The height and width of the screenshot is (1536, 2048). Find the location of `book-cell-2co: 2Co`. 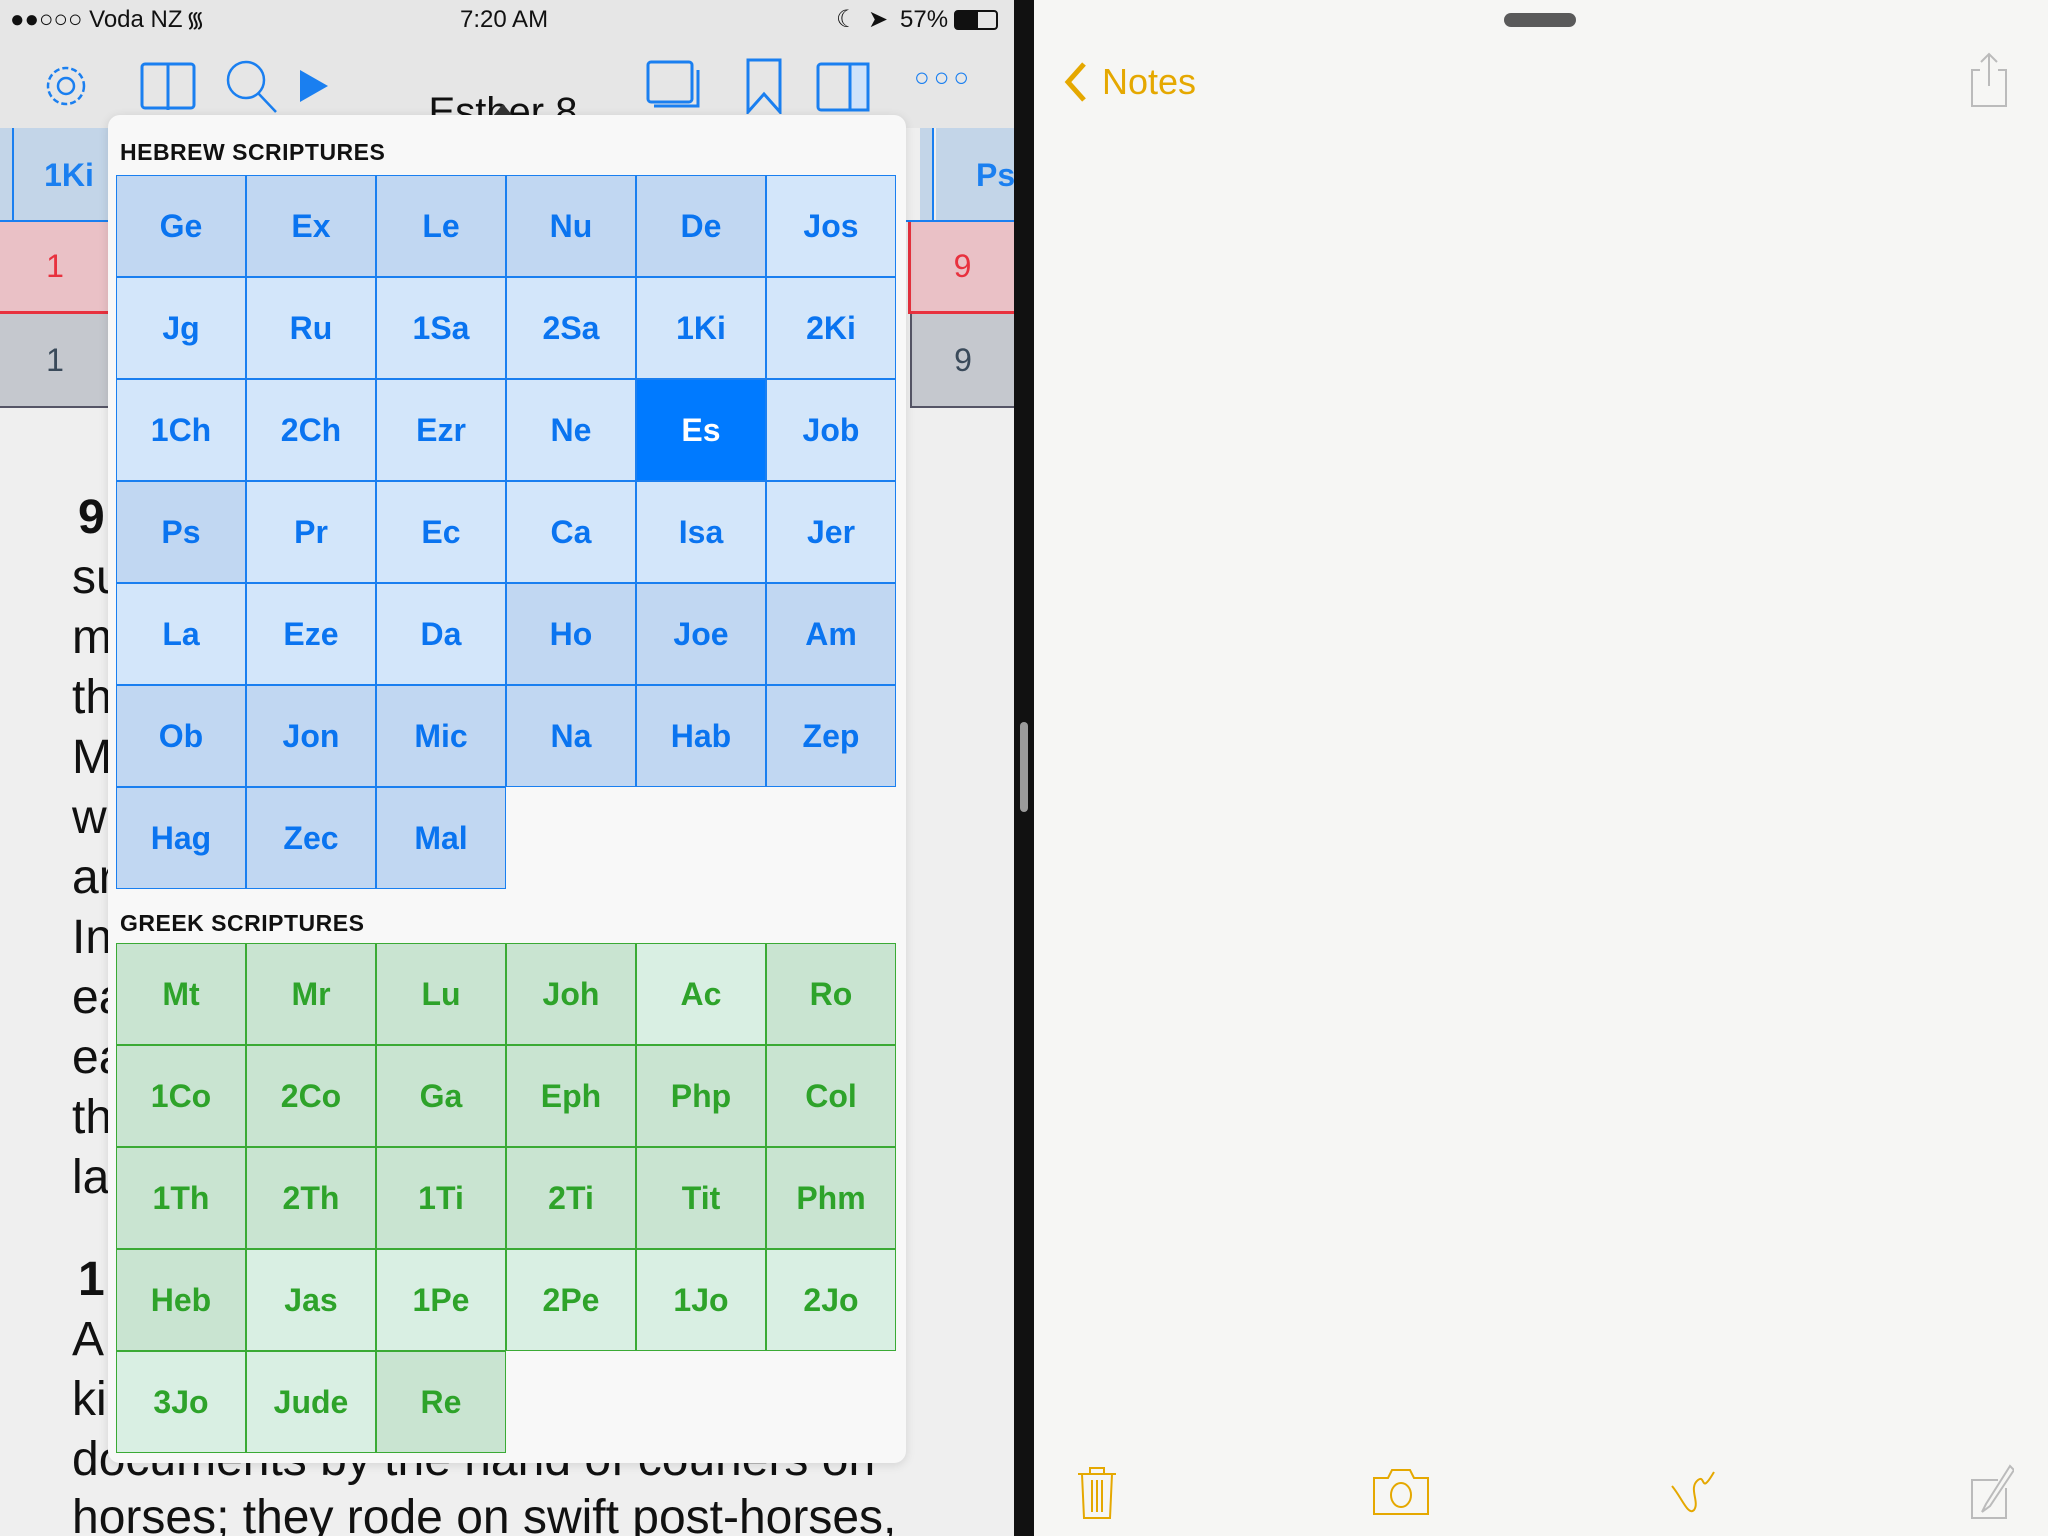

book-cell-2co: 2Co is located at coordinates (311, 1096).